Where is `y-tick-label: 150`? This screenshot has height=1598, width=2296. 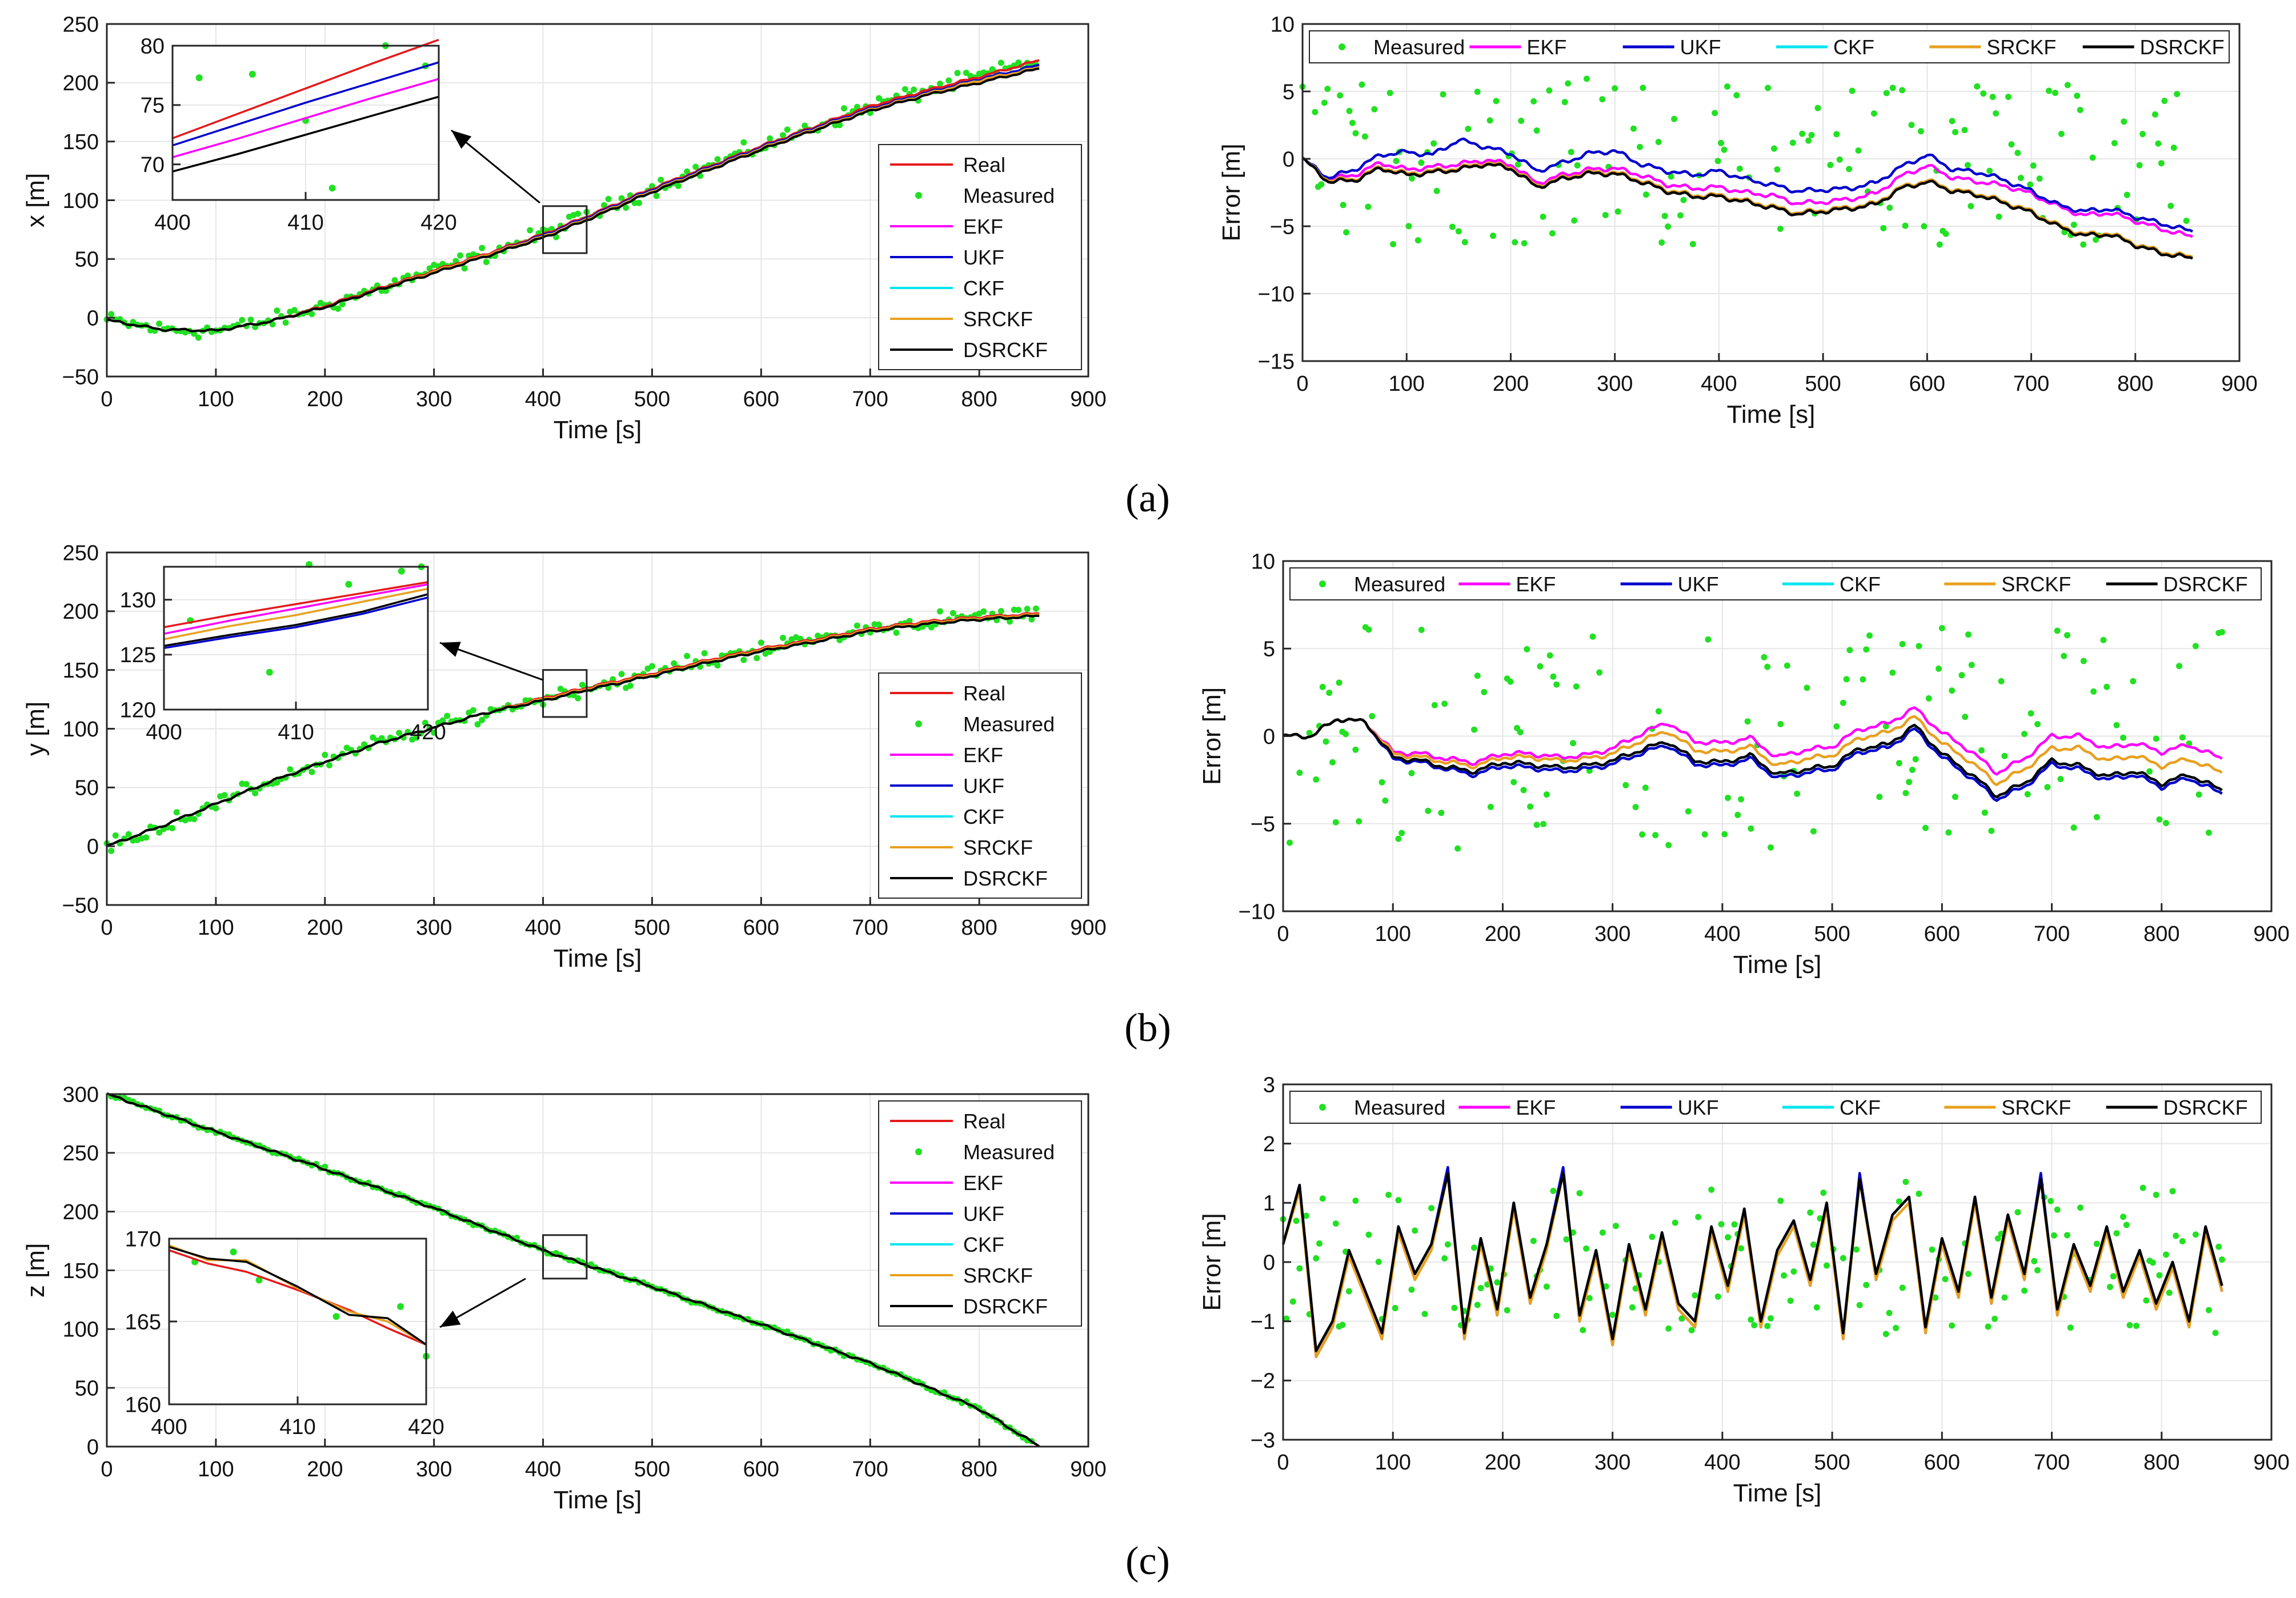 y-tick-label: 150 is located at coordinates (81, 1271).